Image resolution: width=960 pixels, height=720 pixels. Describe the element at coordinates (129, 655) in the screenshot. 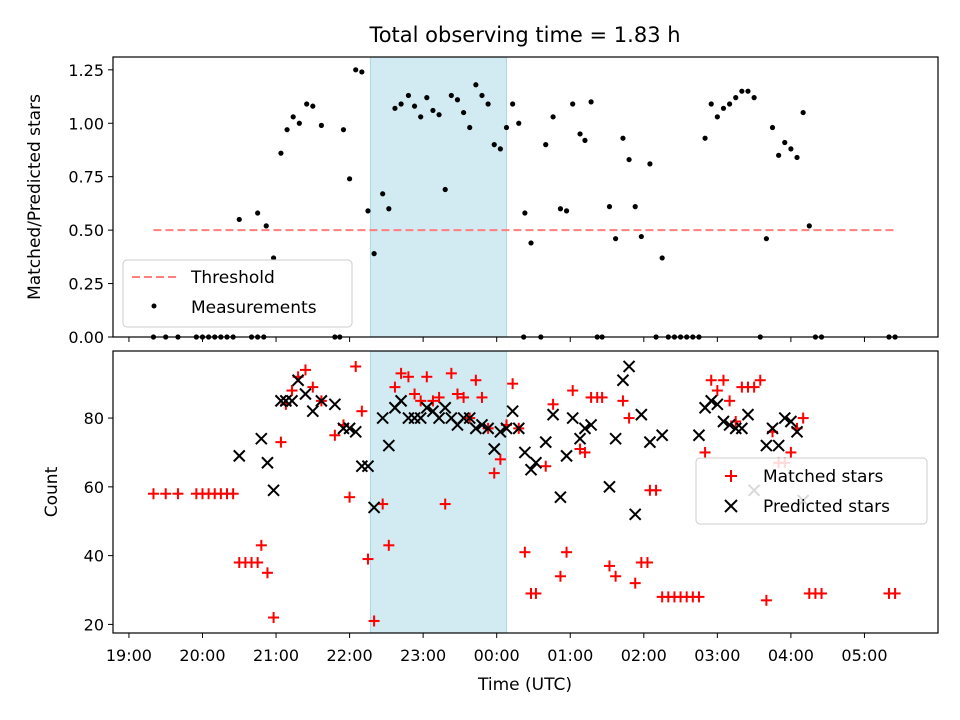

I see `x-tick-label: 19:00` at that location.